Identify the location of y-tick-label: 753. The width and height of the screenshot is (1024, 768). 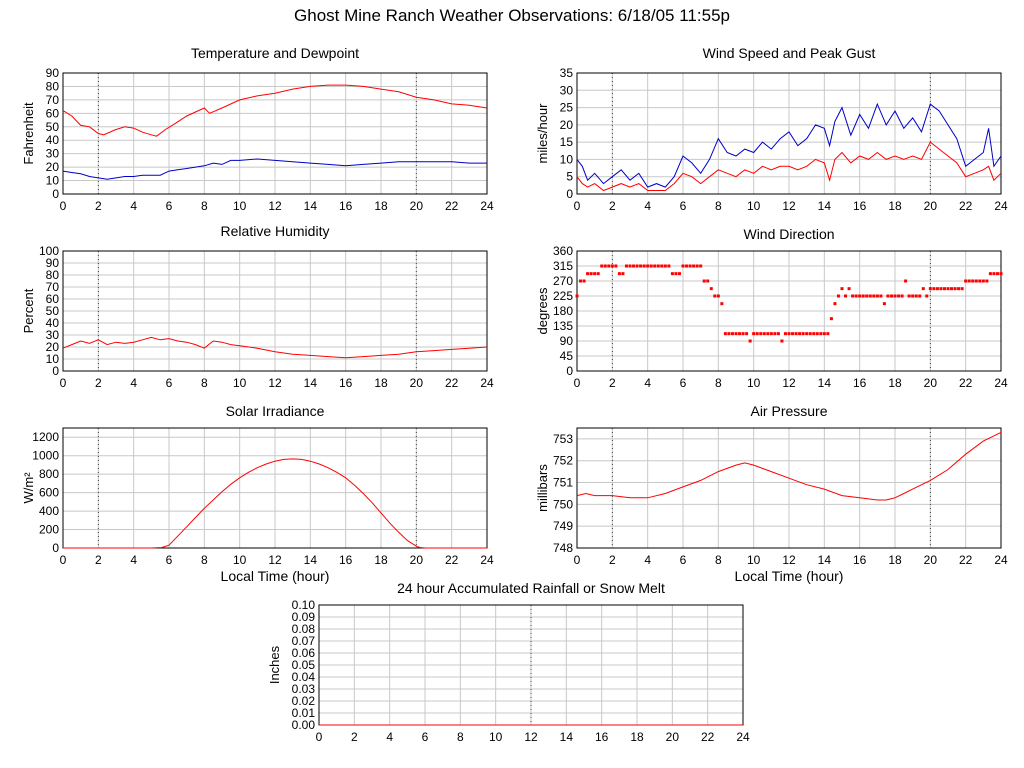
(563, 439).